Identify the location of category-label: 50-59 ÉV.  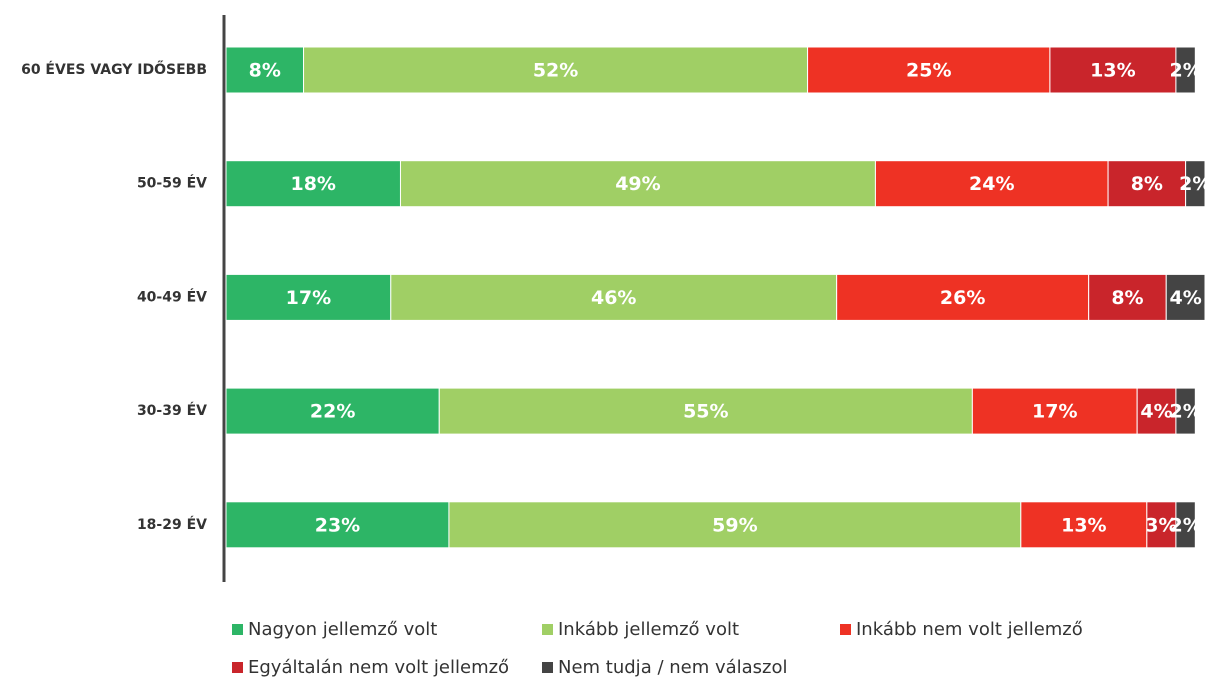
(172, 183).